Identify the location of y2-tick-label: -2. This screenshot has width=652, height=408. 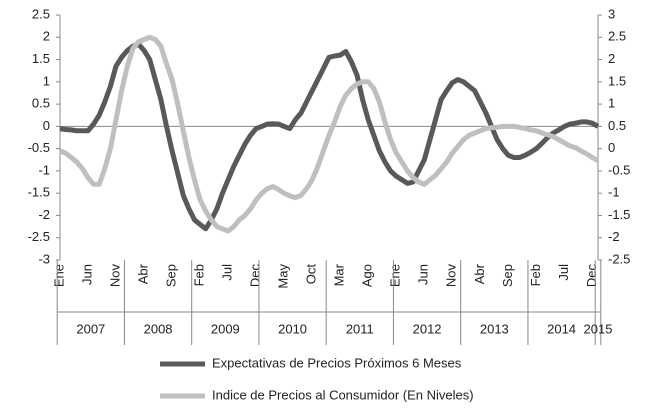
(614, 236).